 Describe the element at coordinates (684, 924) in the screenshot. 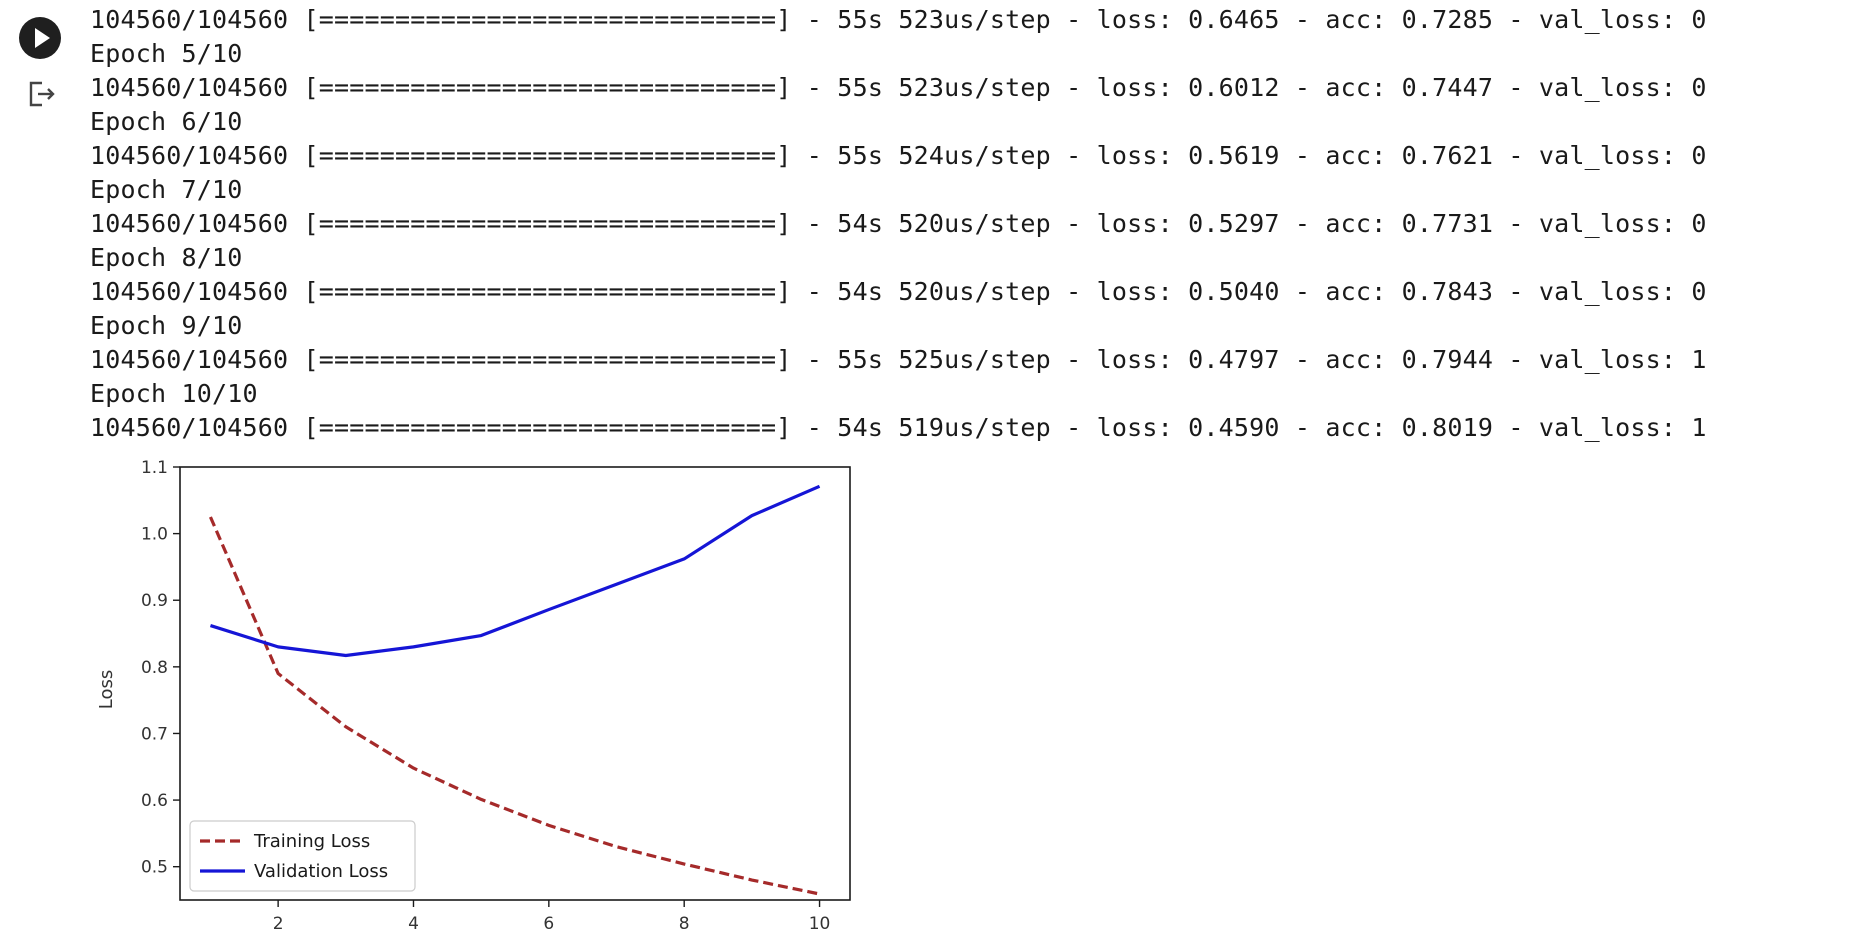

I see `x-tick-label: 8` at that location.